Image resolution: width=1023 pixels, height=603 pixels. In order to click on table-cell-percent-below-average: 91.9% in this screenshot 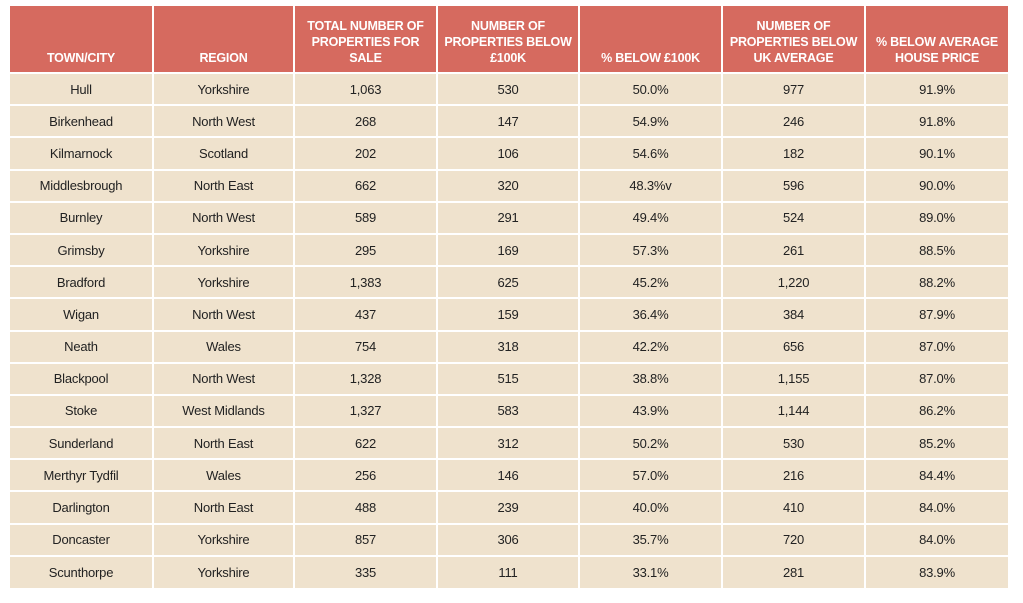, I will do `click(936, 90)`.